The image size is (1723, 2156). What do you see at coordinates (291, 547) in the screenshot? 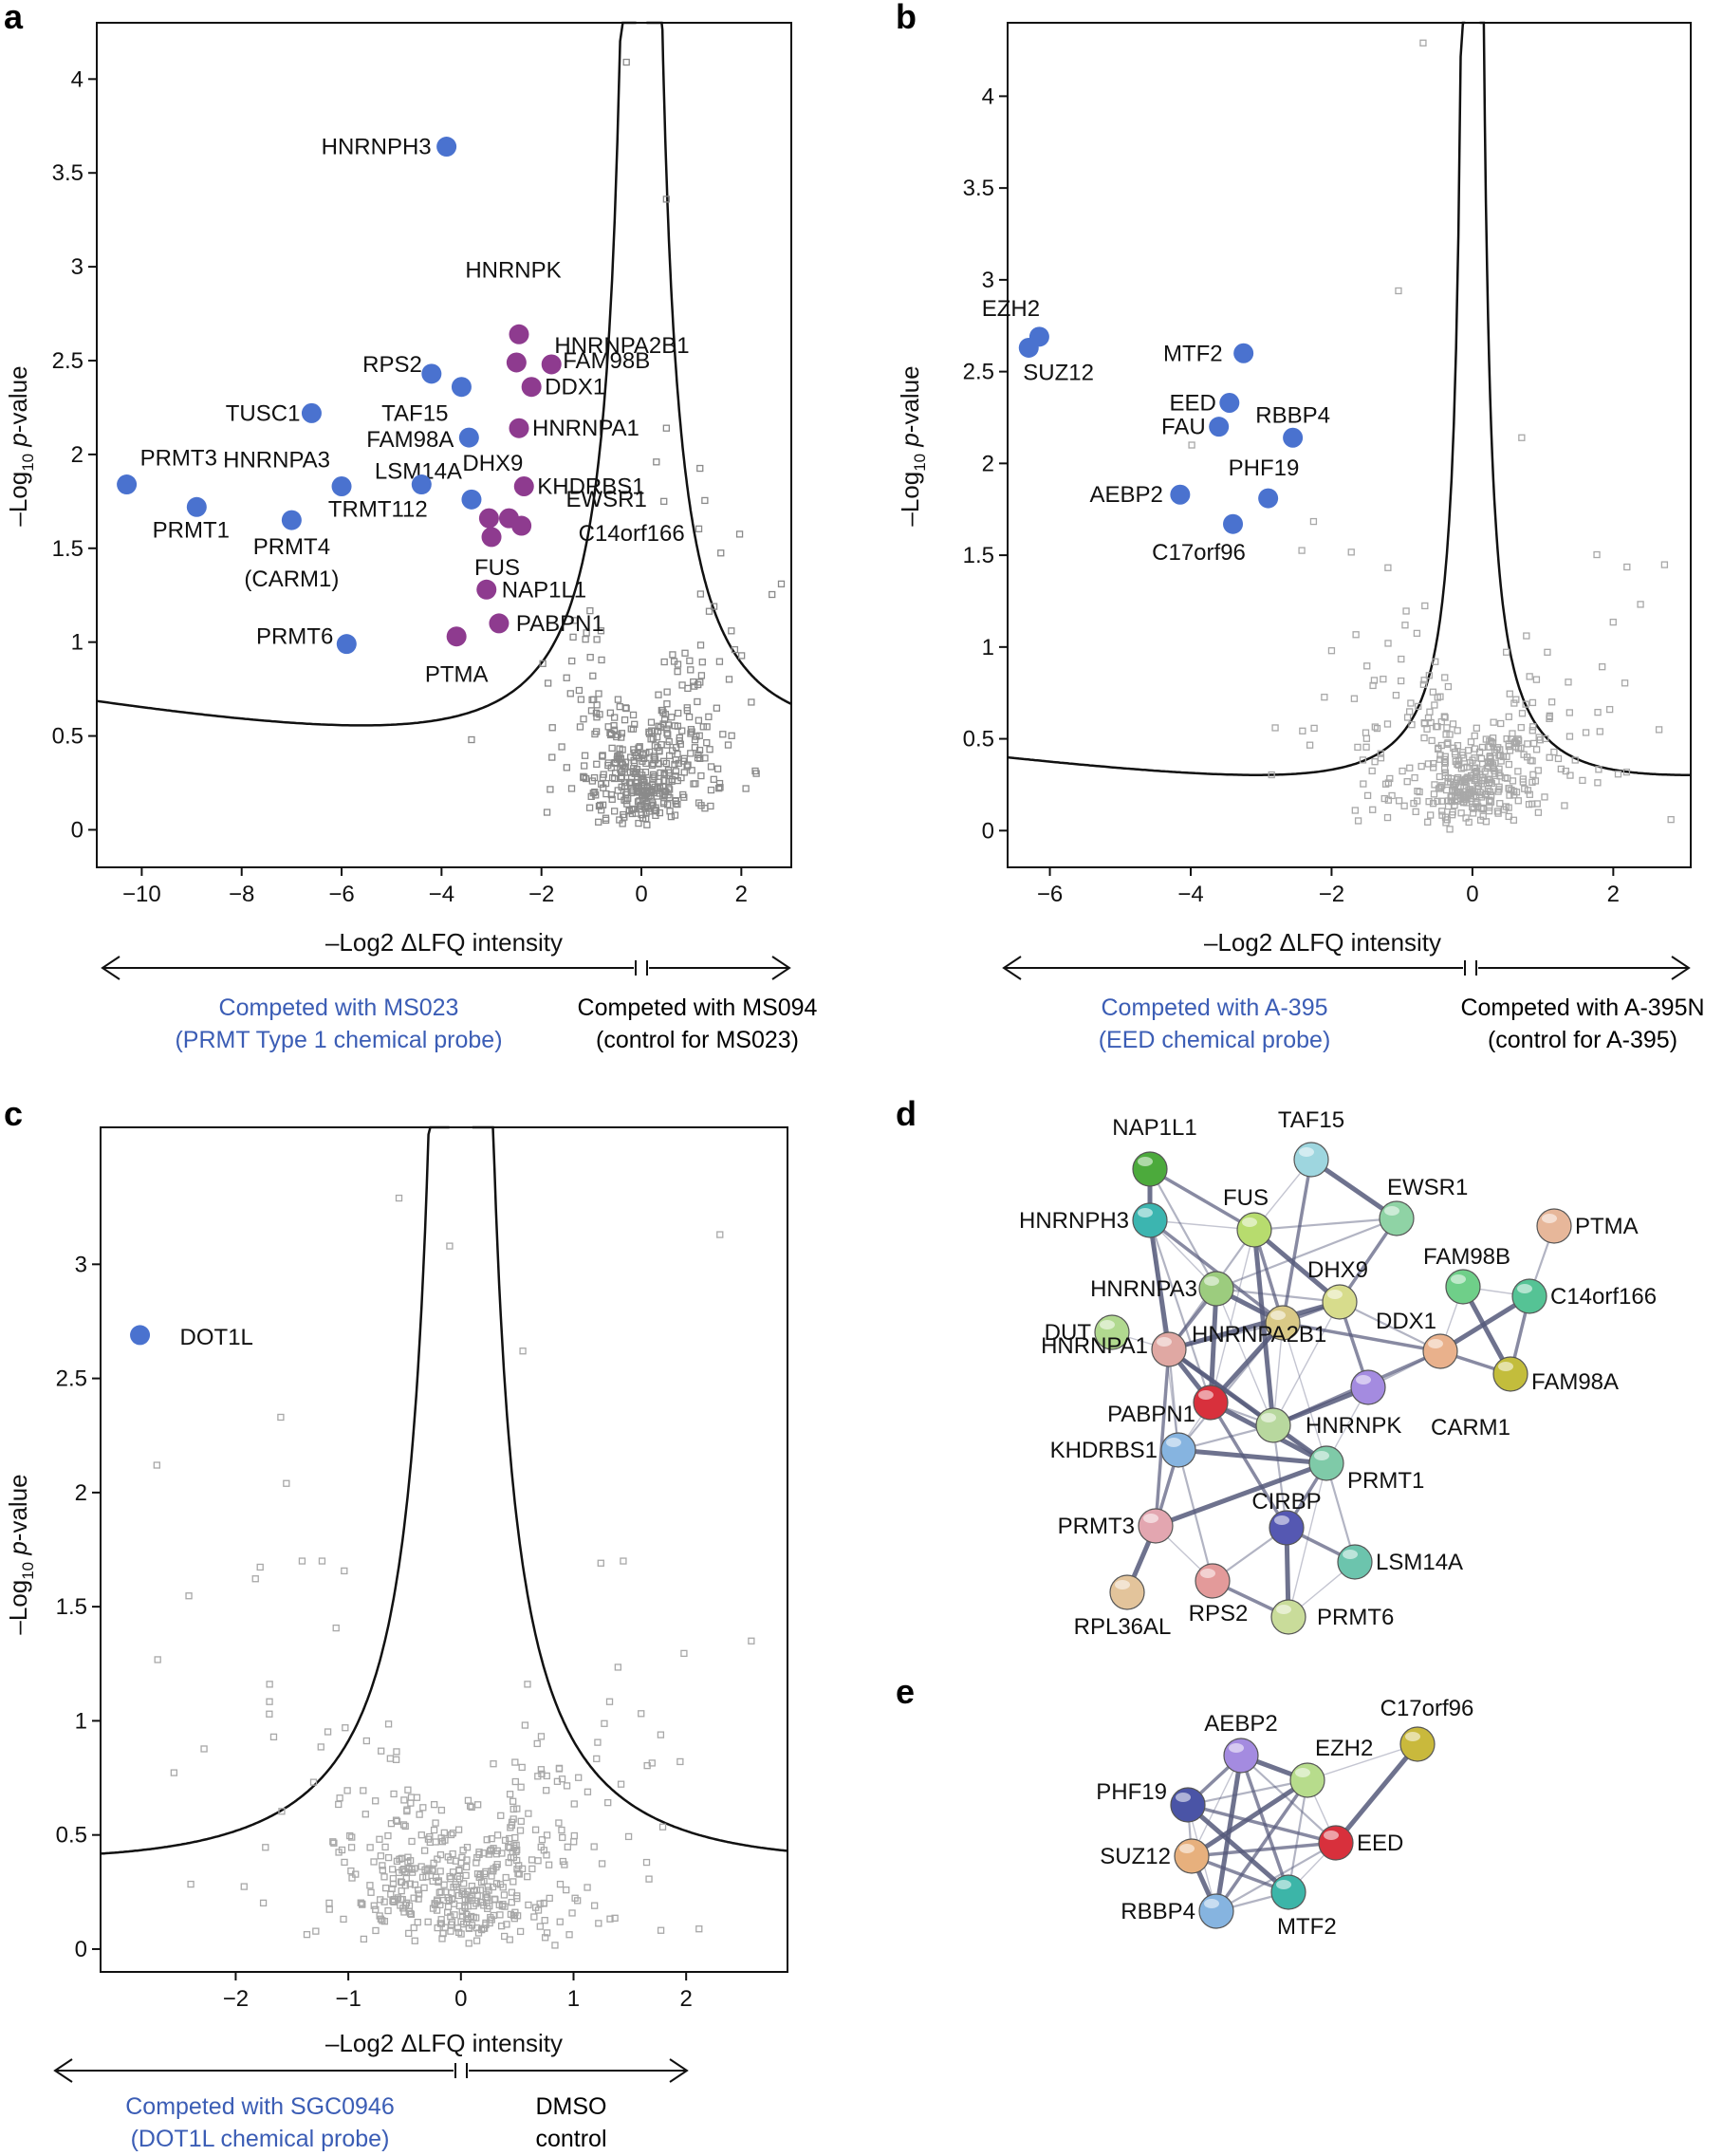
I see `protein-label-prmt4: PRMT4` at bounding box center [291, 547].